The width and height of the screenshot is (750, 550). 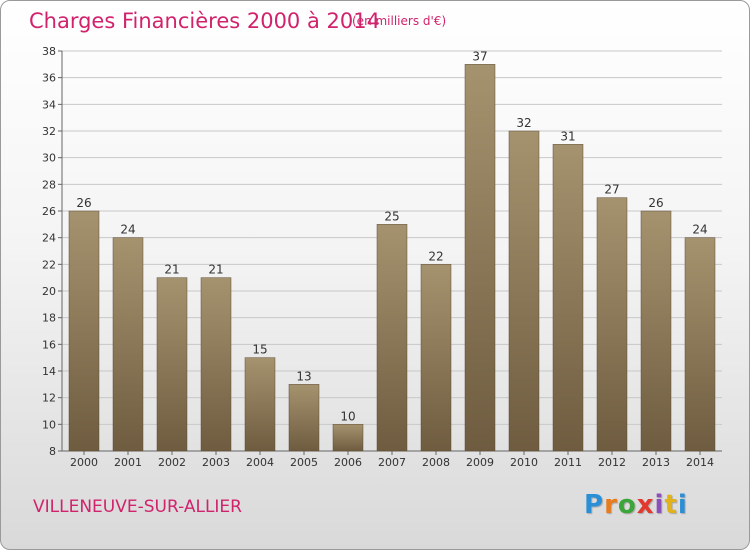 I want to click on y-tick-label: 18, so click(x=49, y=318).